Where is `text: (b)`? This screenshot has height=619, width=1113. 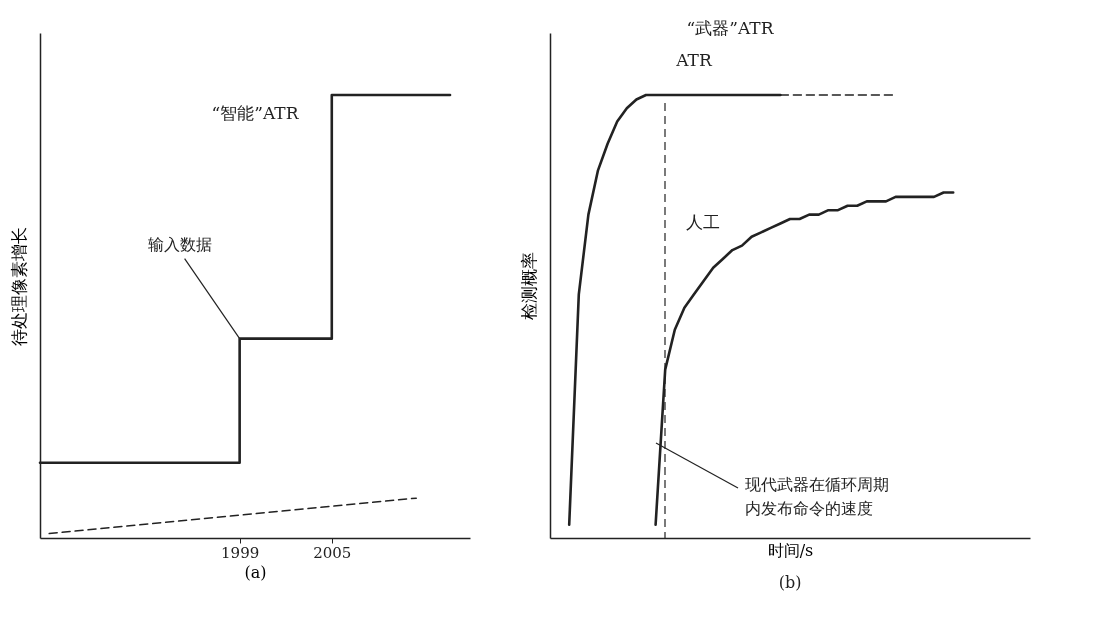
text: (b) is located at coordinates (790, 582).